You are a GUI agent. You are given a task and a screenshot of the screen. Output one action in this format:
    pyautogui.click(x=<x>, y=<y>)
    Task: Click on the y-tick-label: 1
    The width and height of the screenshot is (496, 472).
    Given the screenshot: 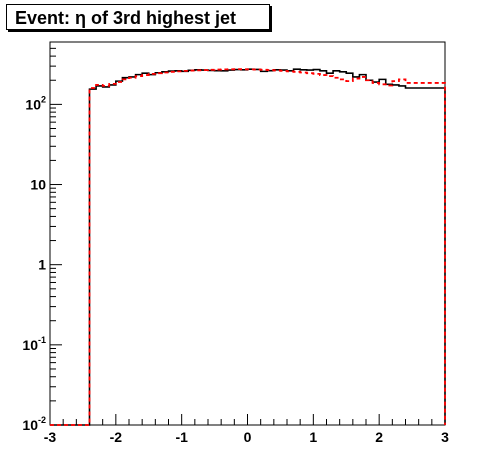 What is the action you would take?
    pyautogui.click(x=42, y=265)
    